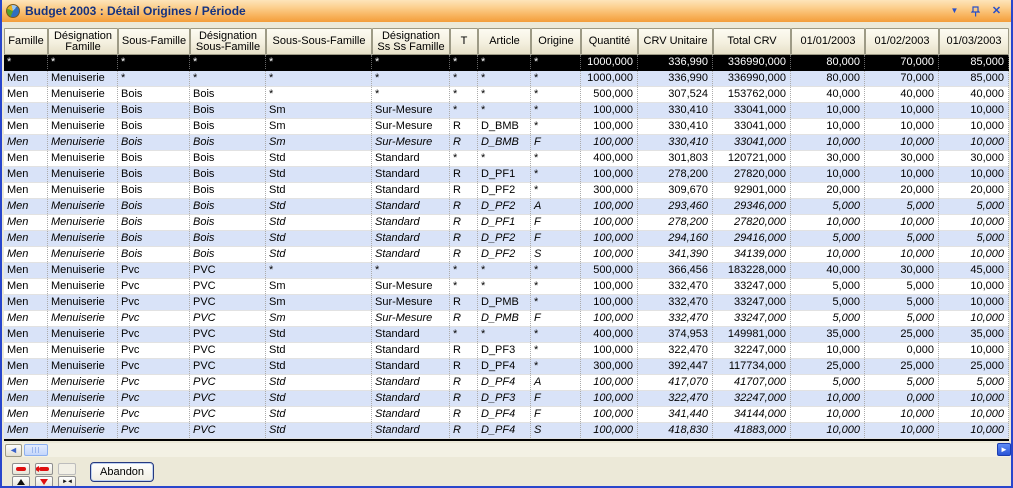 This screenshot has height=488, width=1013. I want to click on horizontal-scrollbar: ◄ ►, so click(507, 450).